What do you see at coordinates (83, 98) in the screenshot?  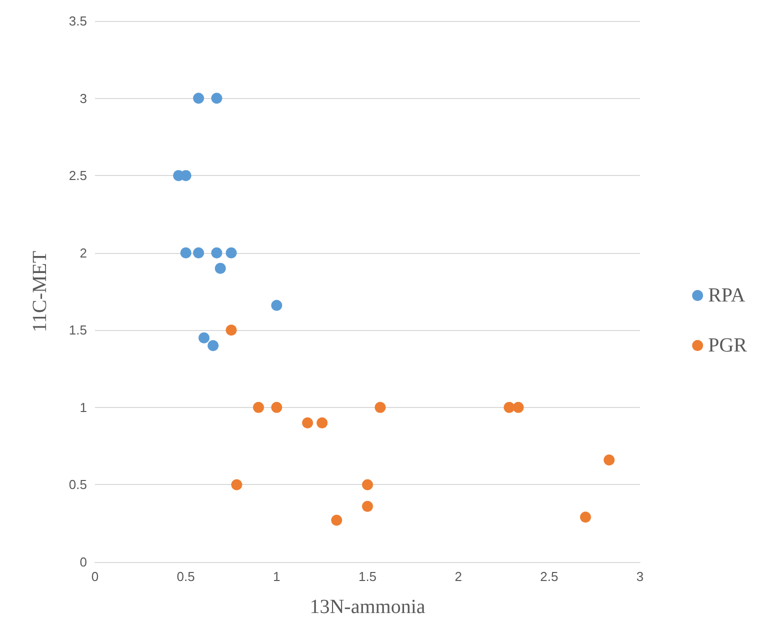 I see `y-tick-label: 3` at bounding box center [83, 98].